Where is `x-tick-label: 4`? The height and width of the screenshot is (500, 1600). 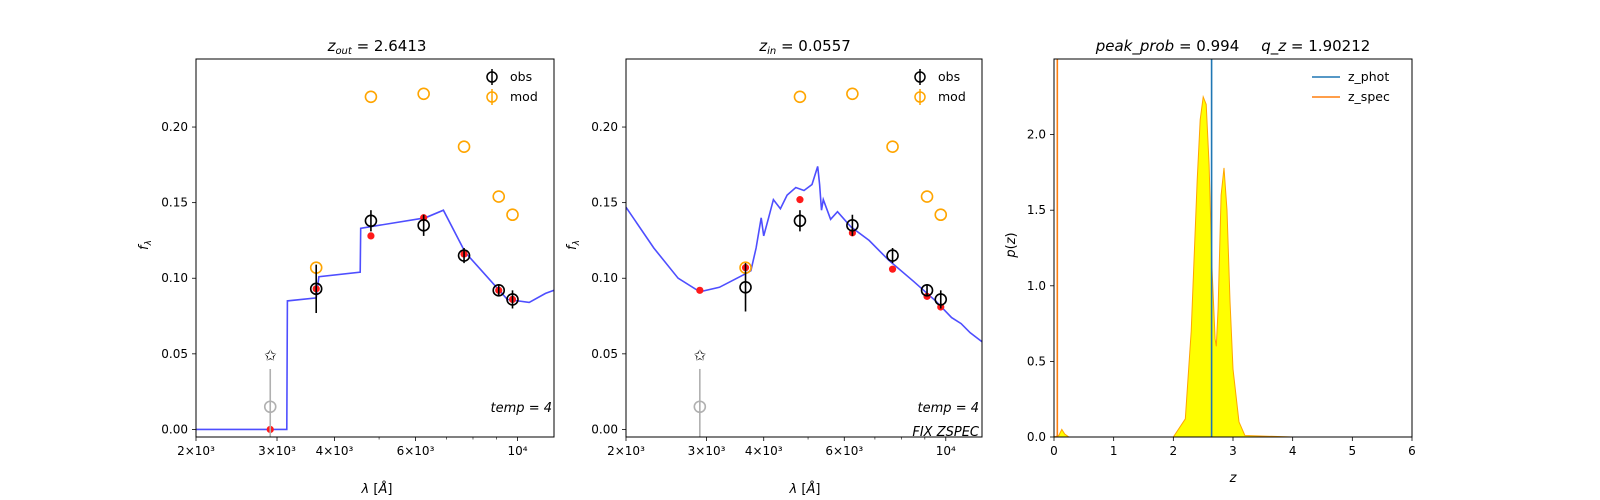 x-tick-label: 4 is located at coordinates (1293, 451).